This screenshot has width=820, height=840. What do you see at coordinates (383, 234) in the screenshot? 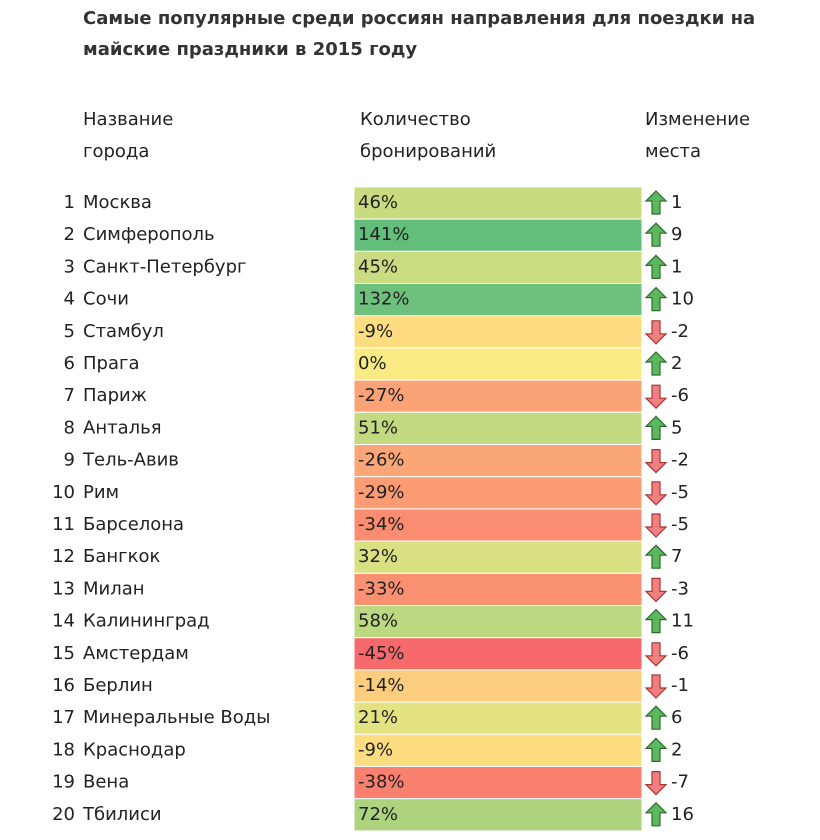
I see `bookings-label: 141%` at bounding box center [383, 234].